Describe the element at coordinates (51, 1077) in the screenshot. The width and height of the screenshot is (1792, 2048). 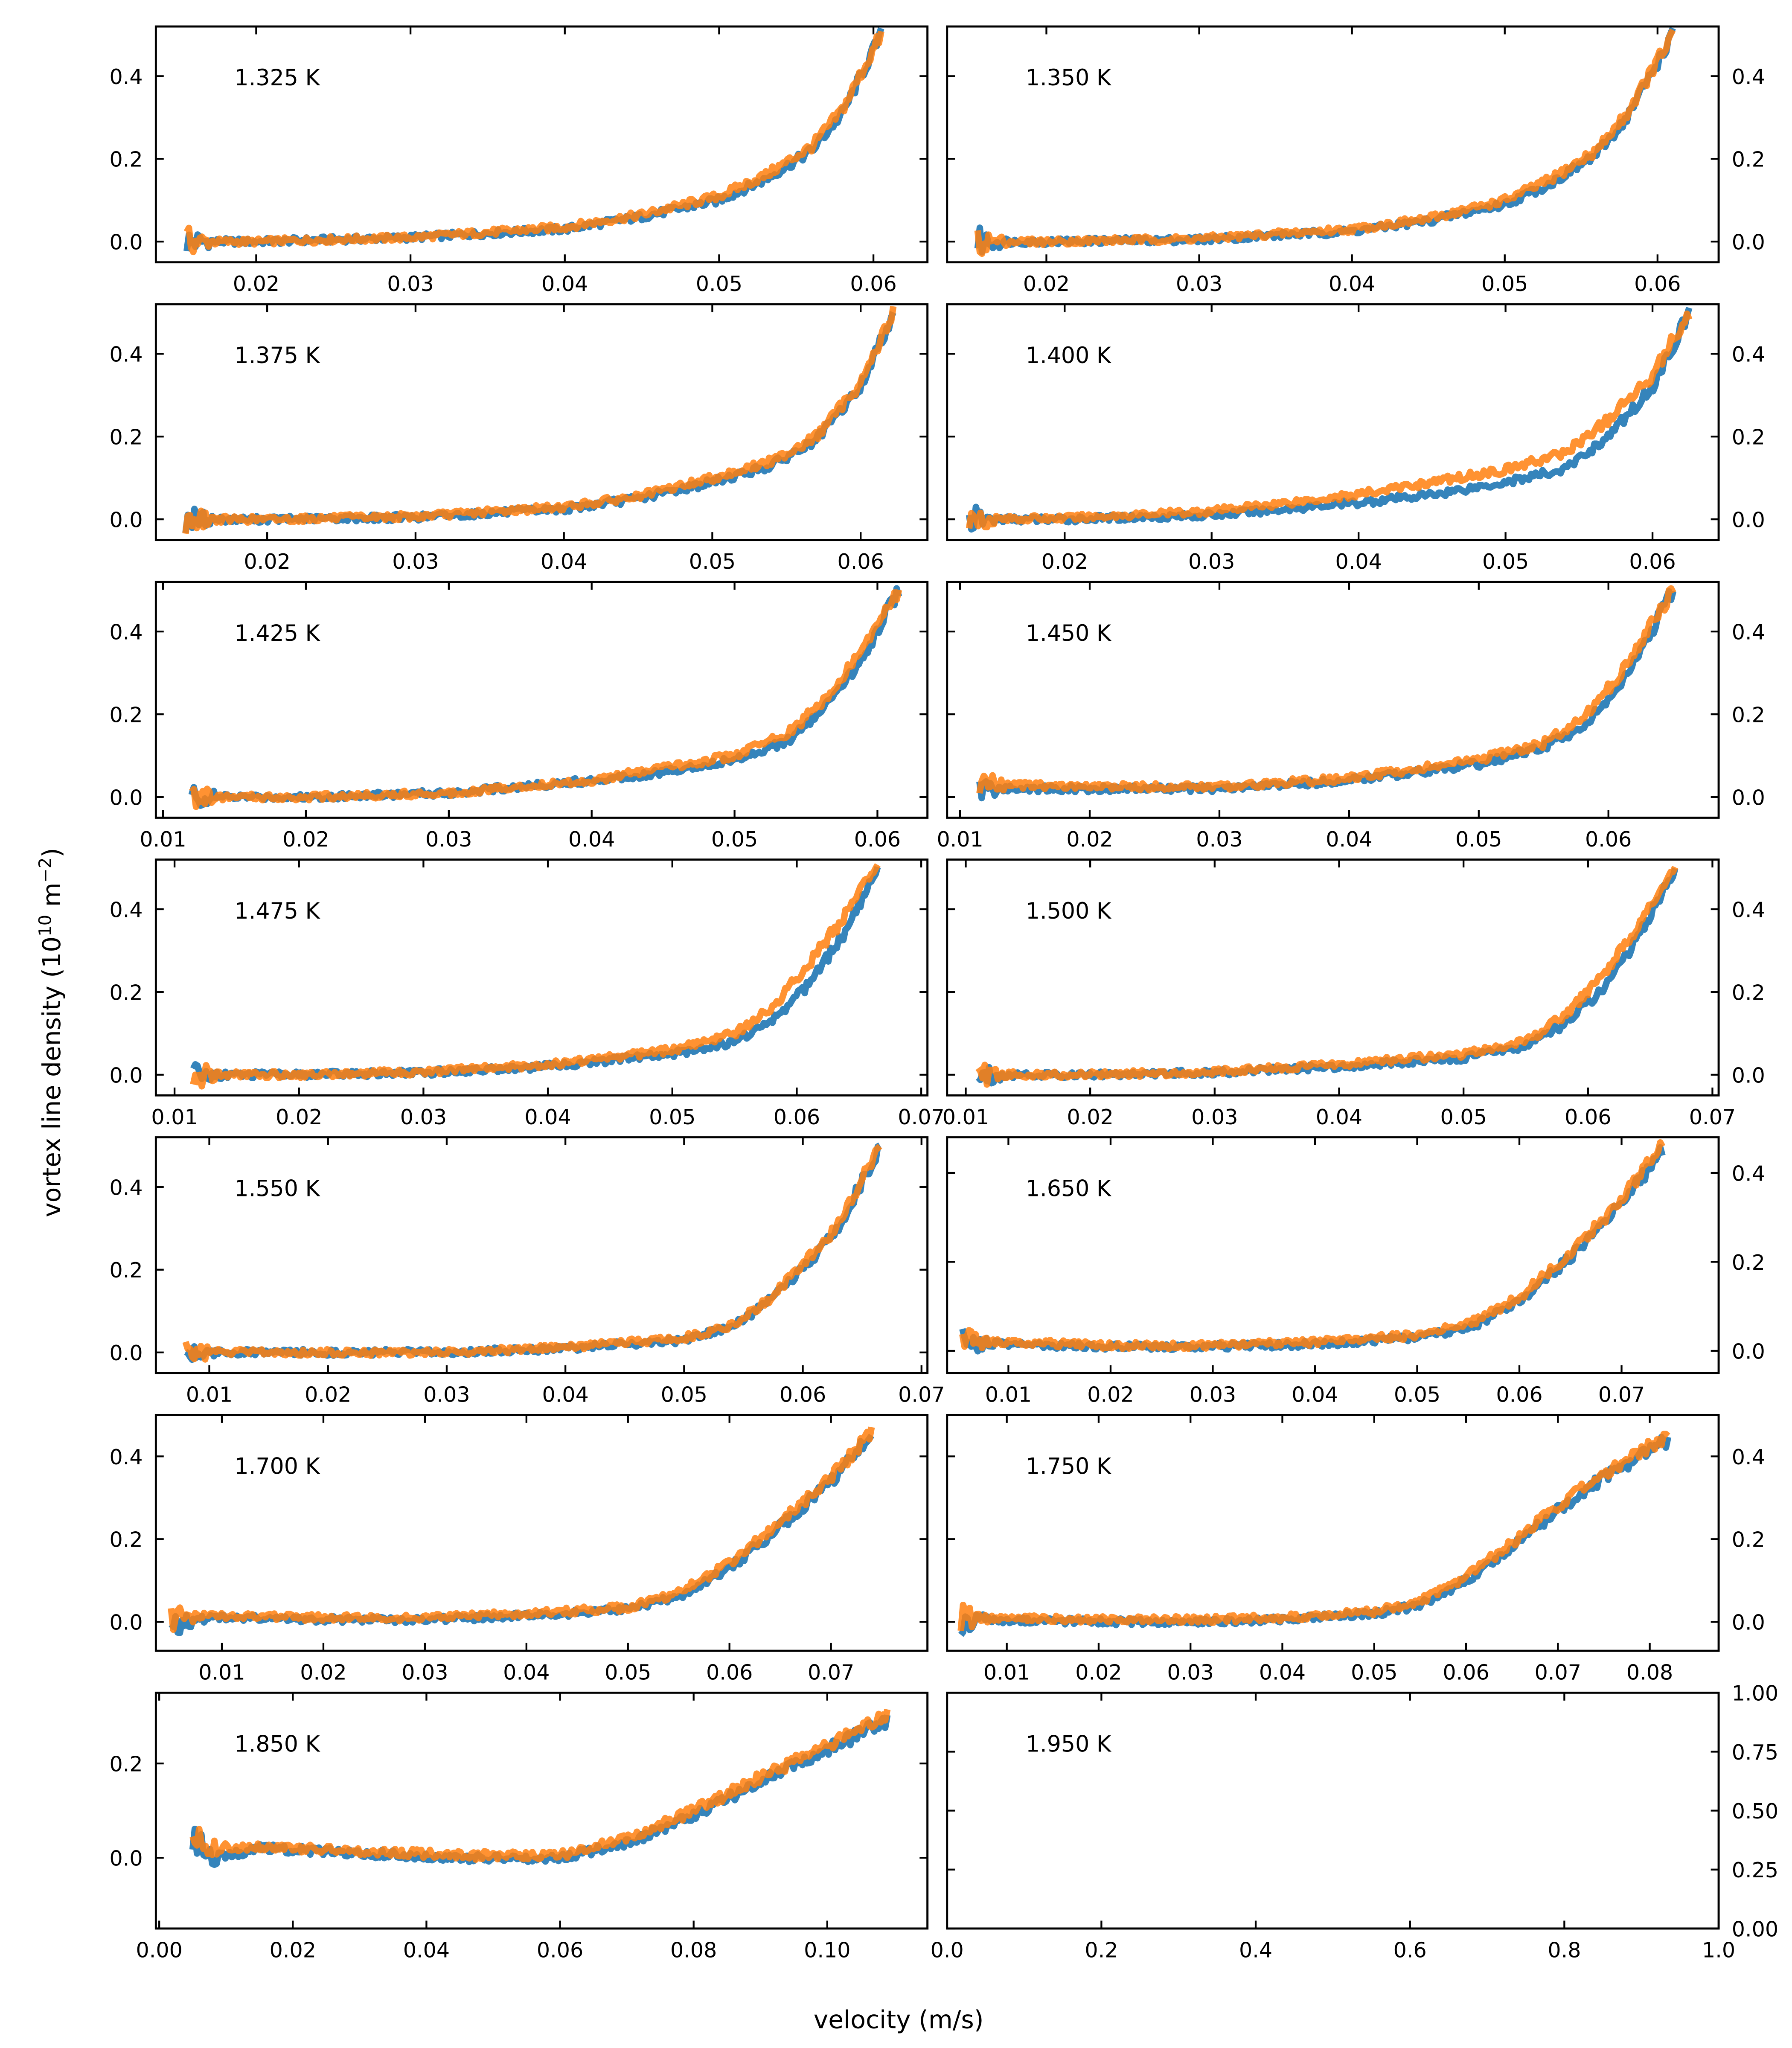
I see `y-axis-label-main: vortex line density (10` at that location.